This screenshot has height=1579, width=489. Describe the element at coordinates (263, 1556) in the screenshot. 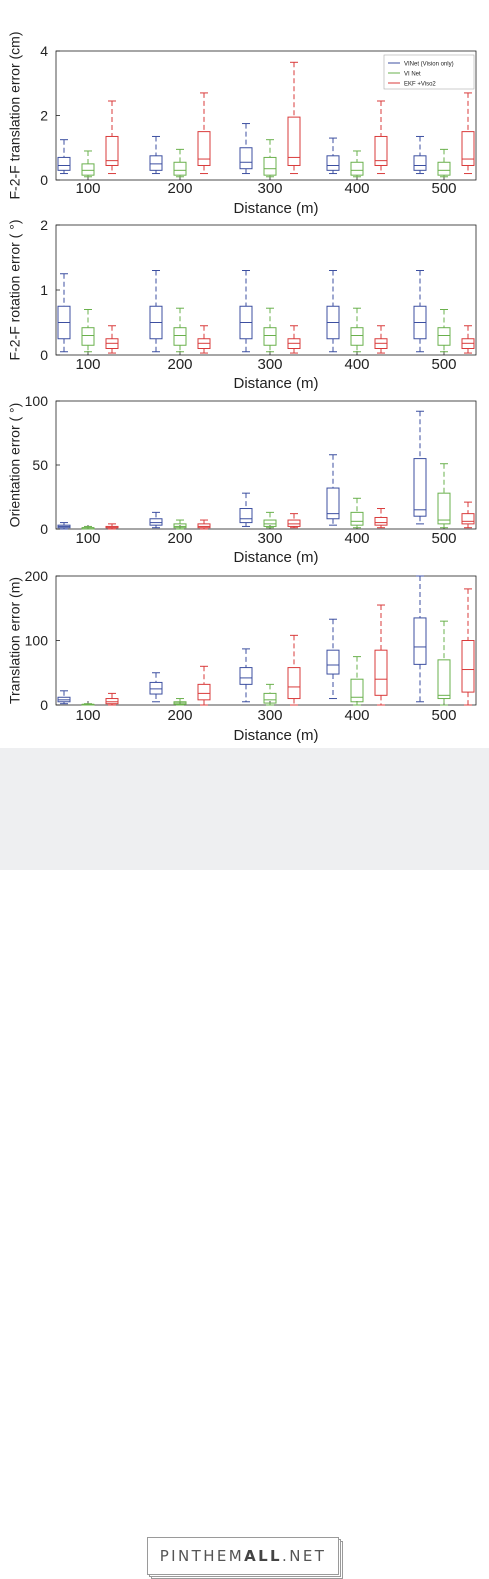

I see `logo-text-bold: ALL` at that location.